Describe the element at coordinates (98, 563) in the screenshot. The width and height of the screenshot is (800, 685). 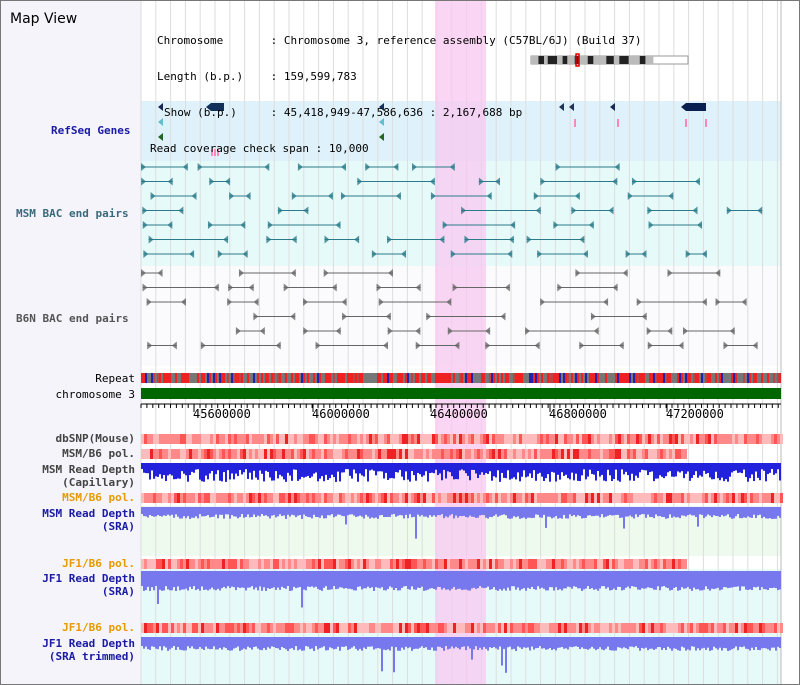
I see `track-label-jf1-b6-pol-1: JF1/B6 pol.` at that location.